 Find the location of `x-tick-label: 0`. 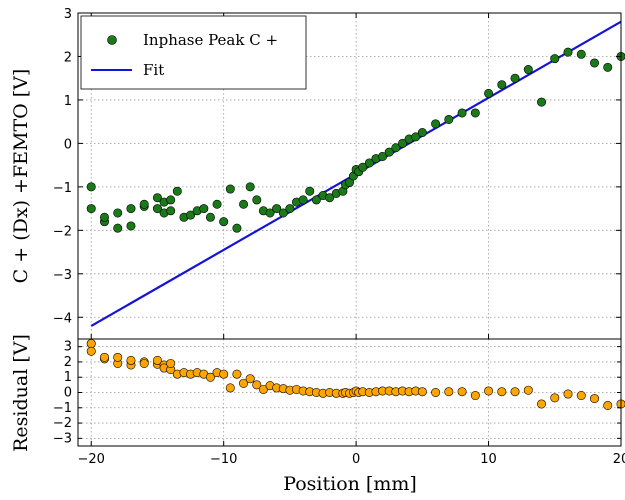

x-tick-label: 0 is located at coordinates (356, 459).